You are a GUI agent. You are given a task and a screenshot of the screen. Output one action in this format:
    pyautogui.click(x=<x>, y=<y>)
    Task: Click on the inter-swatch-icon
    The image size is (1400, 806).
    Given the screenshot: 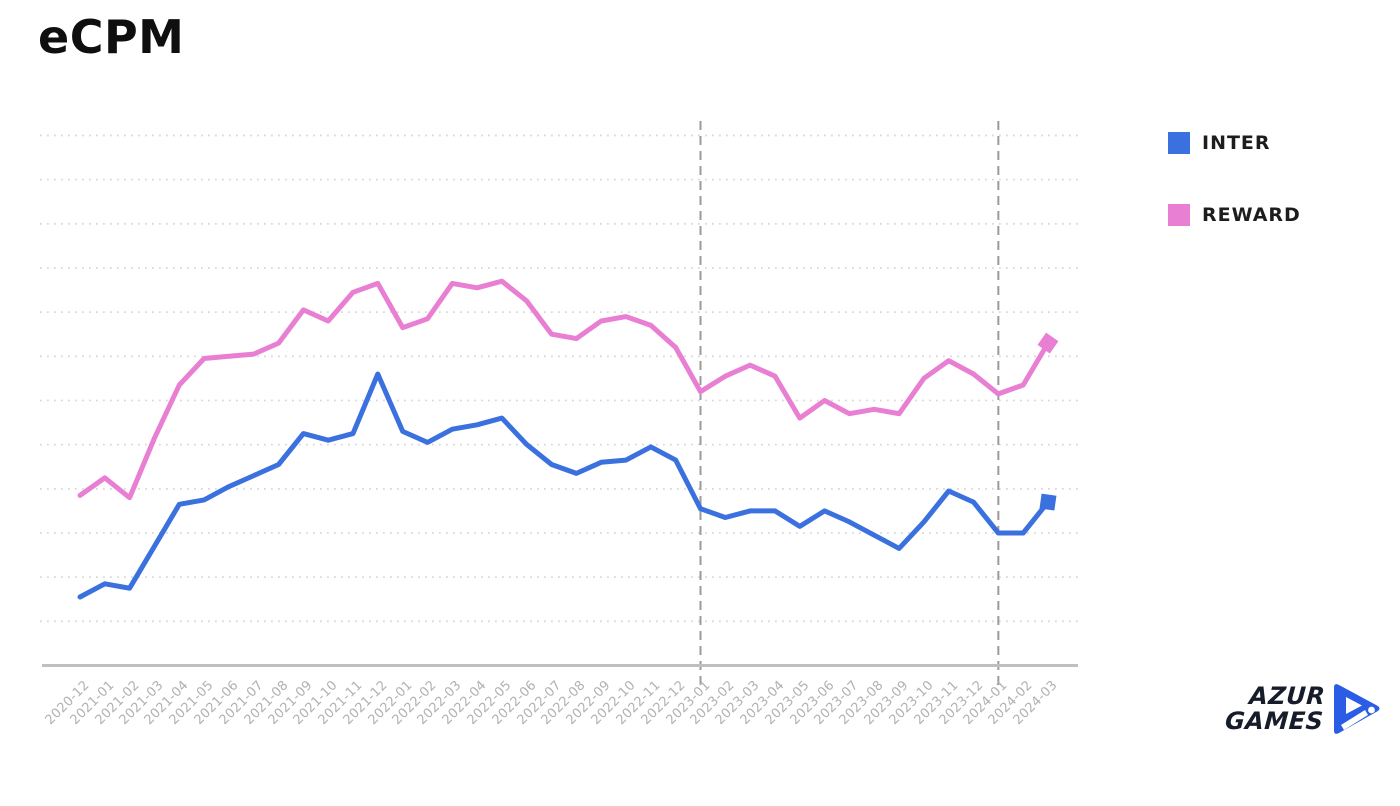 What is the action you would take?
    pyautogui.click(x=1179, y=143)
    